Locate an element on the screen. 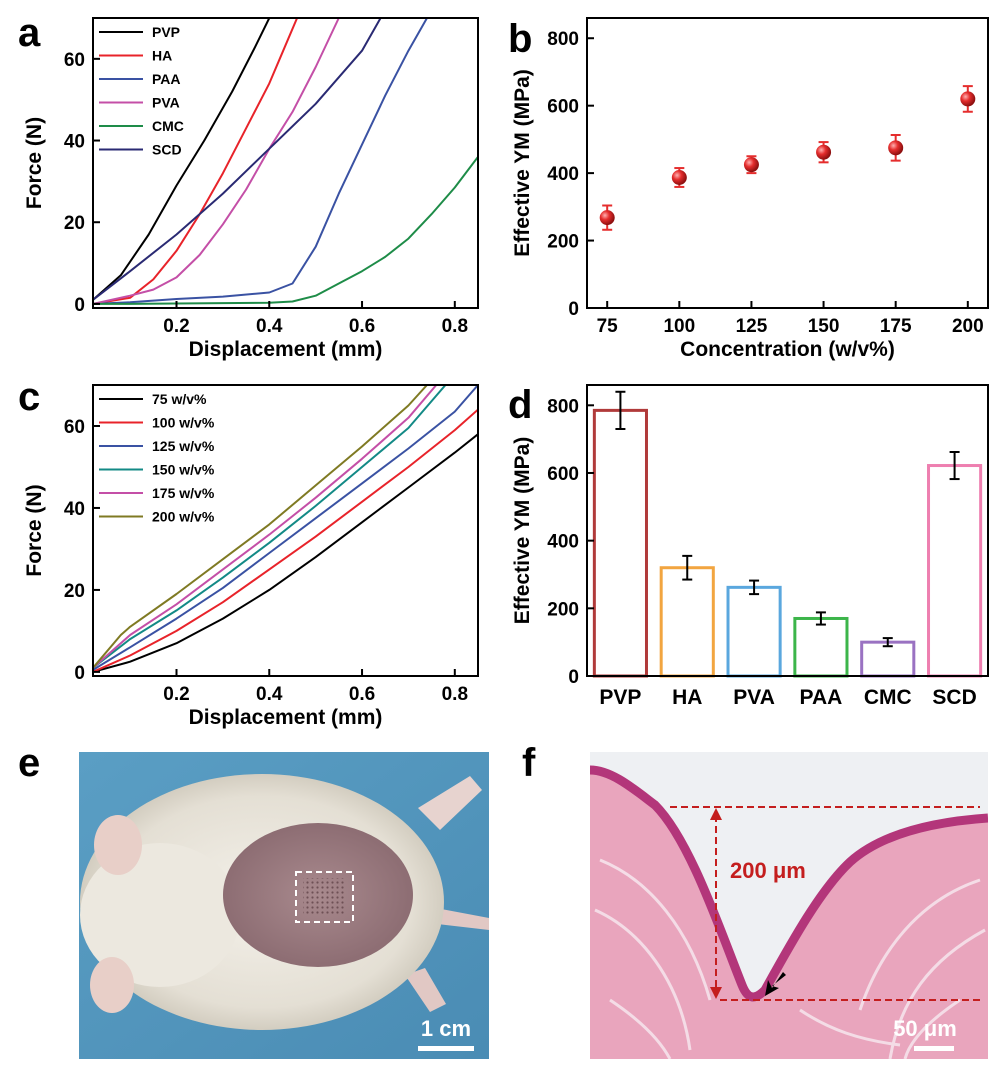  legend-label: CMC is located at coordinates (168, 126).